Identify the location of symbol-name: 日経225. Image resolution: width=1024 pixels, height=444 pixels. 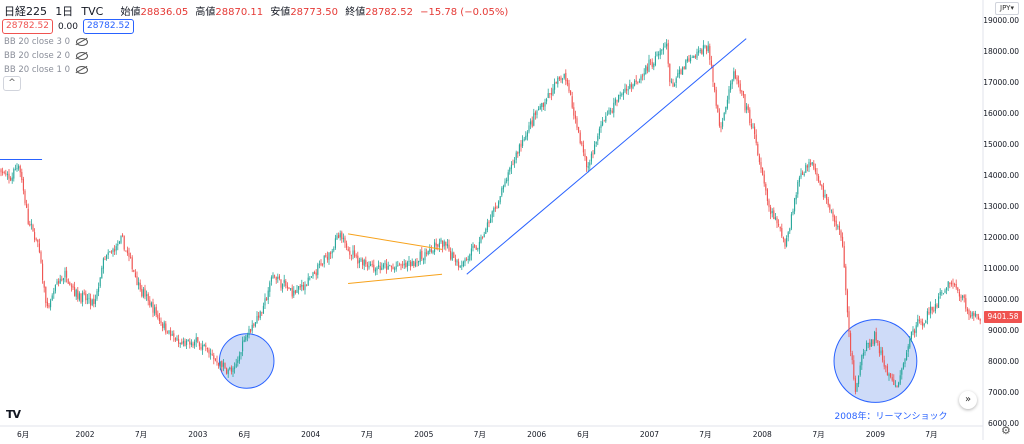
(25, 11).